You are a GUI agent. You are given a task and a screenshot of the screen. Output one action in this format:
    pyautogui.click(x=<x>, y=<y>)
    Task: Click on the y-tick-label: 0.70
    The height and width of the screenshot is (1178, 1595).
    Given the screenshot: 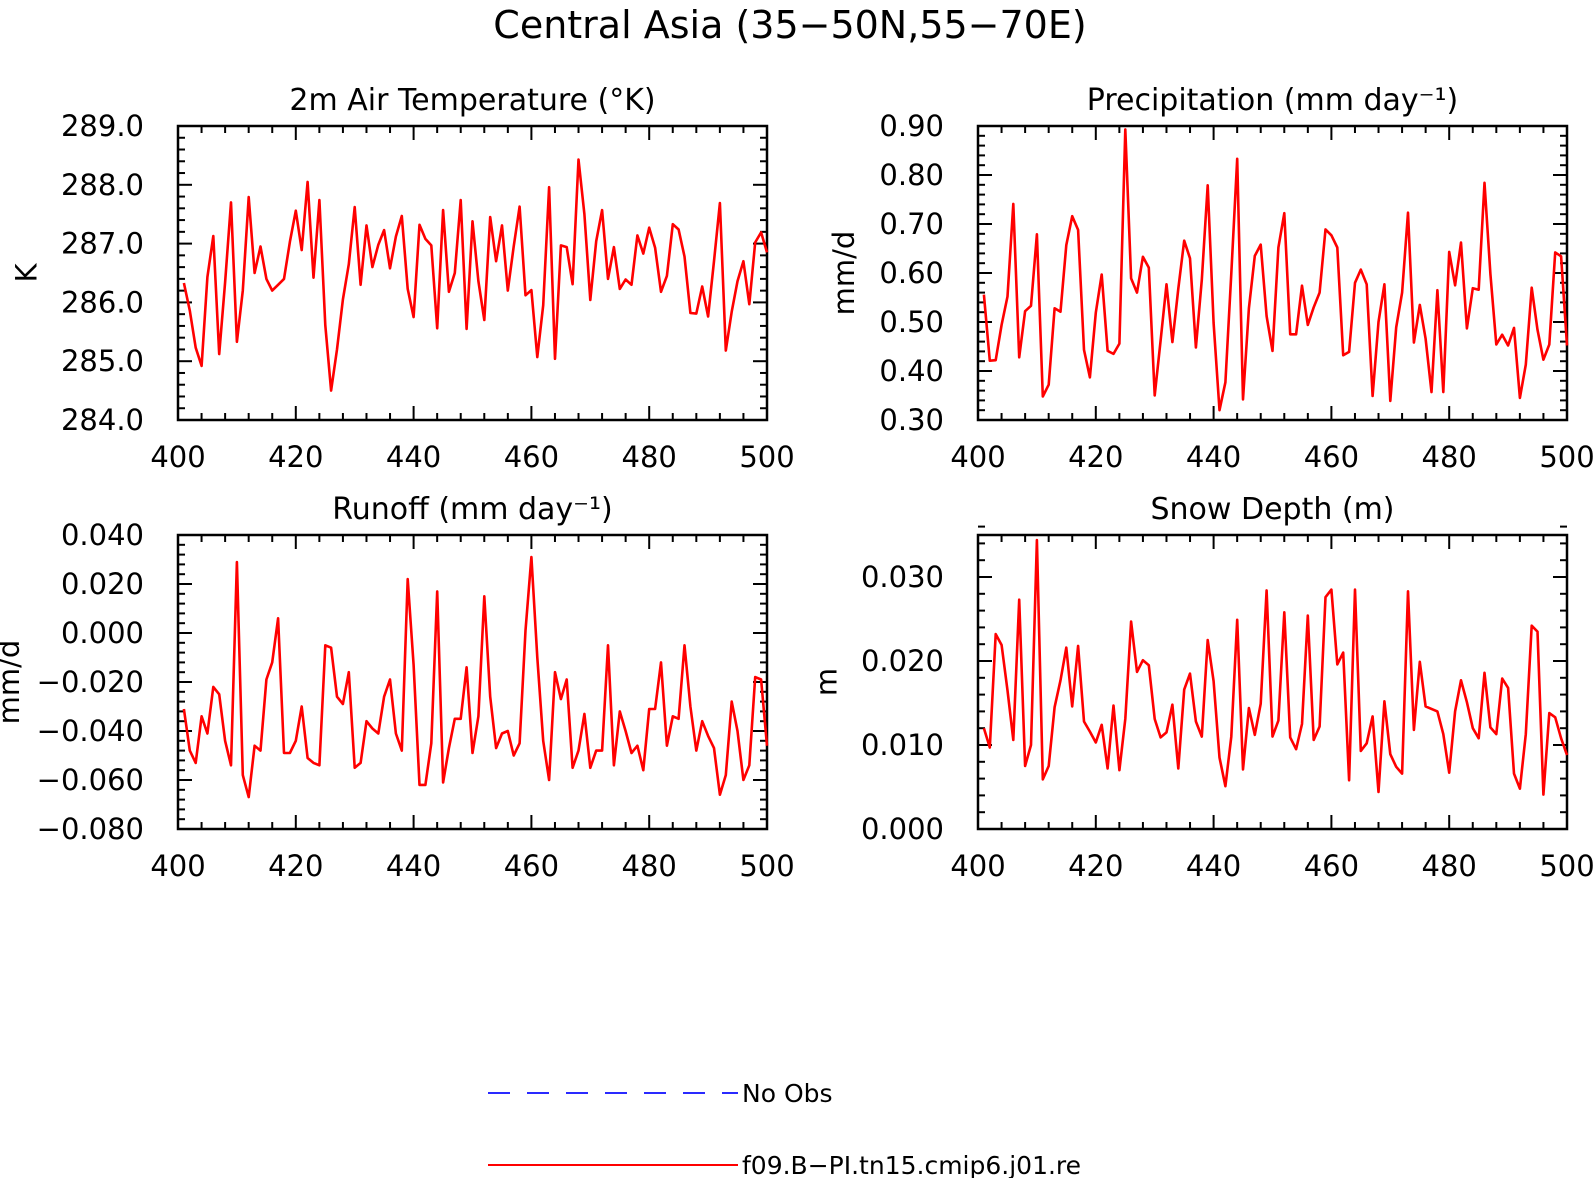 What is the action you would take?
    pyautogui.click(x=911, y=224)
    